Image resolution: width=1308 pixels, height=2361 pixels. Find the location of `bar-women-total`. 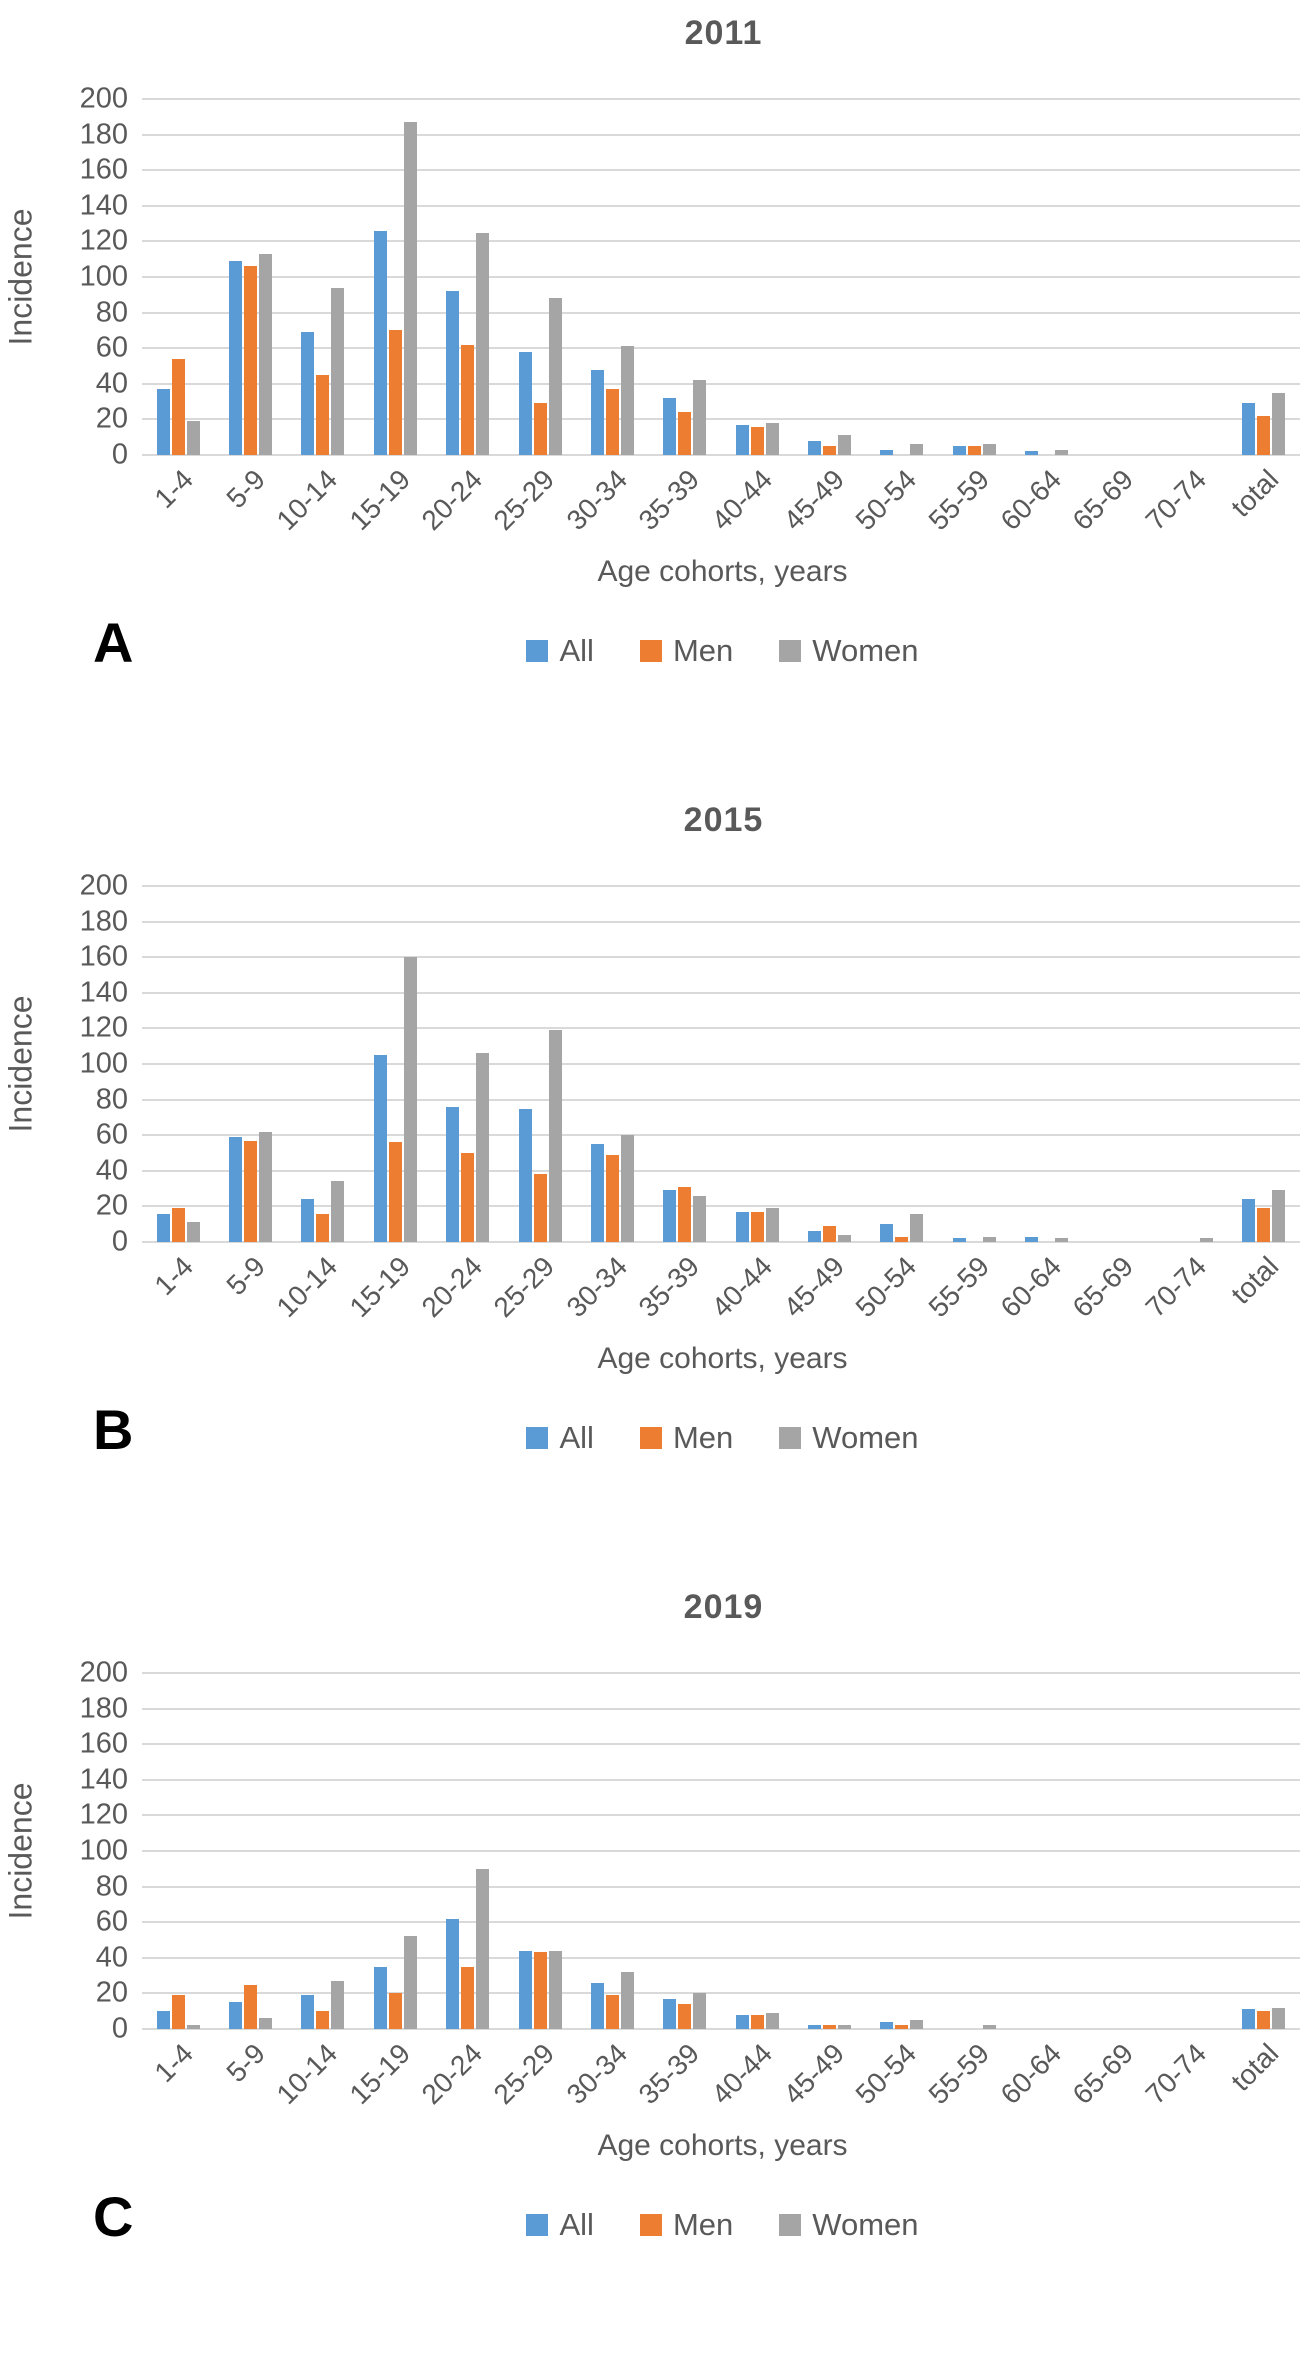

bar-women-total is located at coordinates (1279, 1216).